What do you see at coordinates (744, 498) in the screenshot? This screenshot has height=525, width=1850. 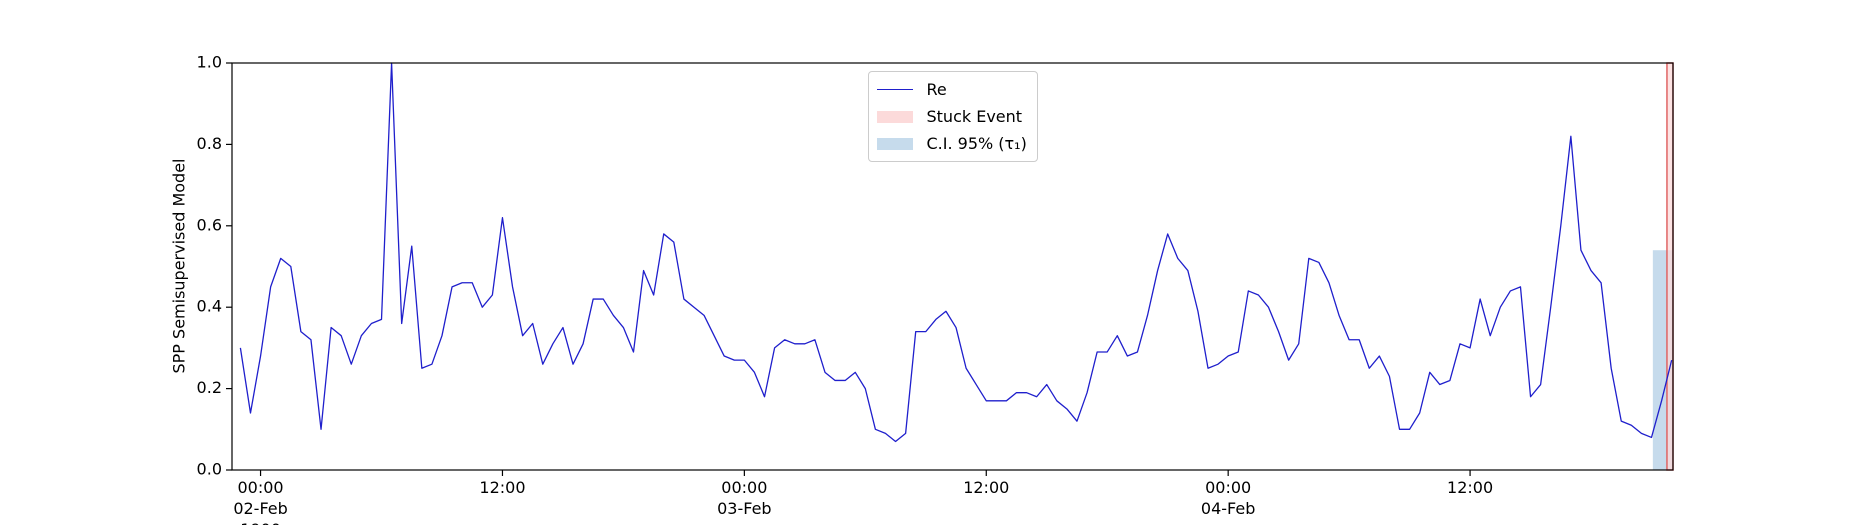 I see `x-tick-label: 00:00 03-Feb` at bounding box center [744, 498].